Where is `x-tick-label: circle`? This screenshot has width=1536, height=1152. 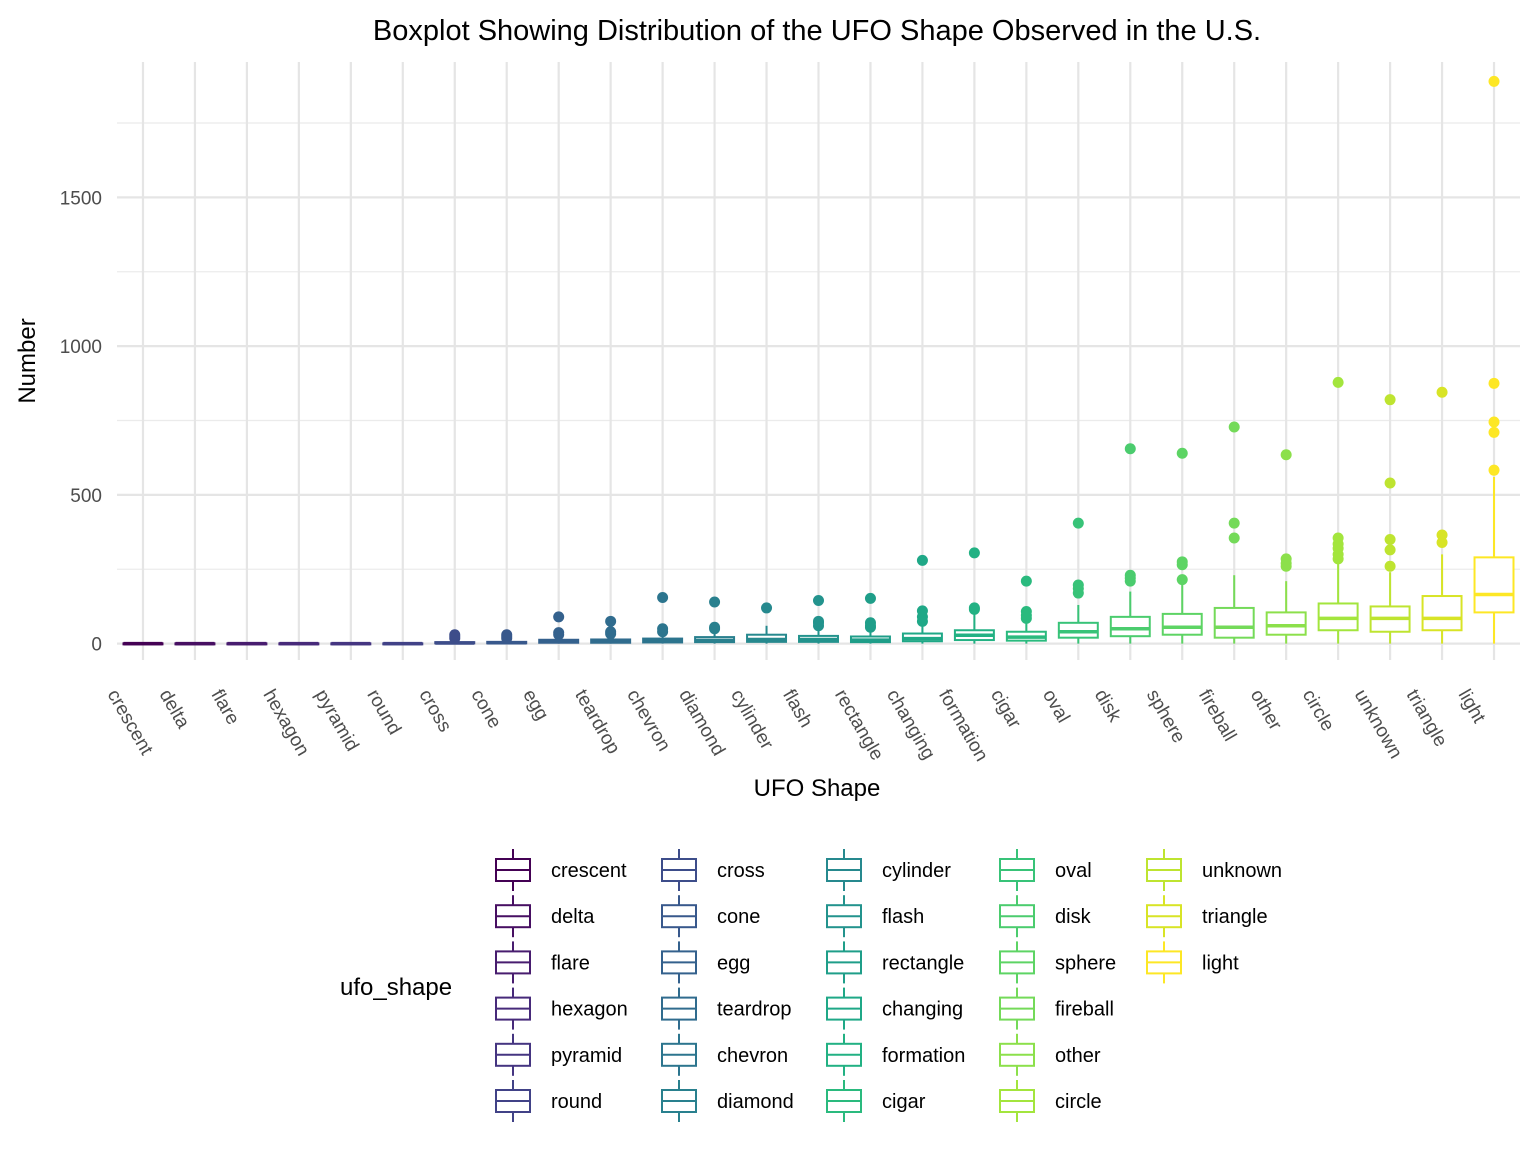 x-tick-label: circle is located at coordinates (1318, 710).